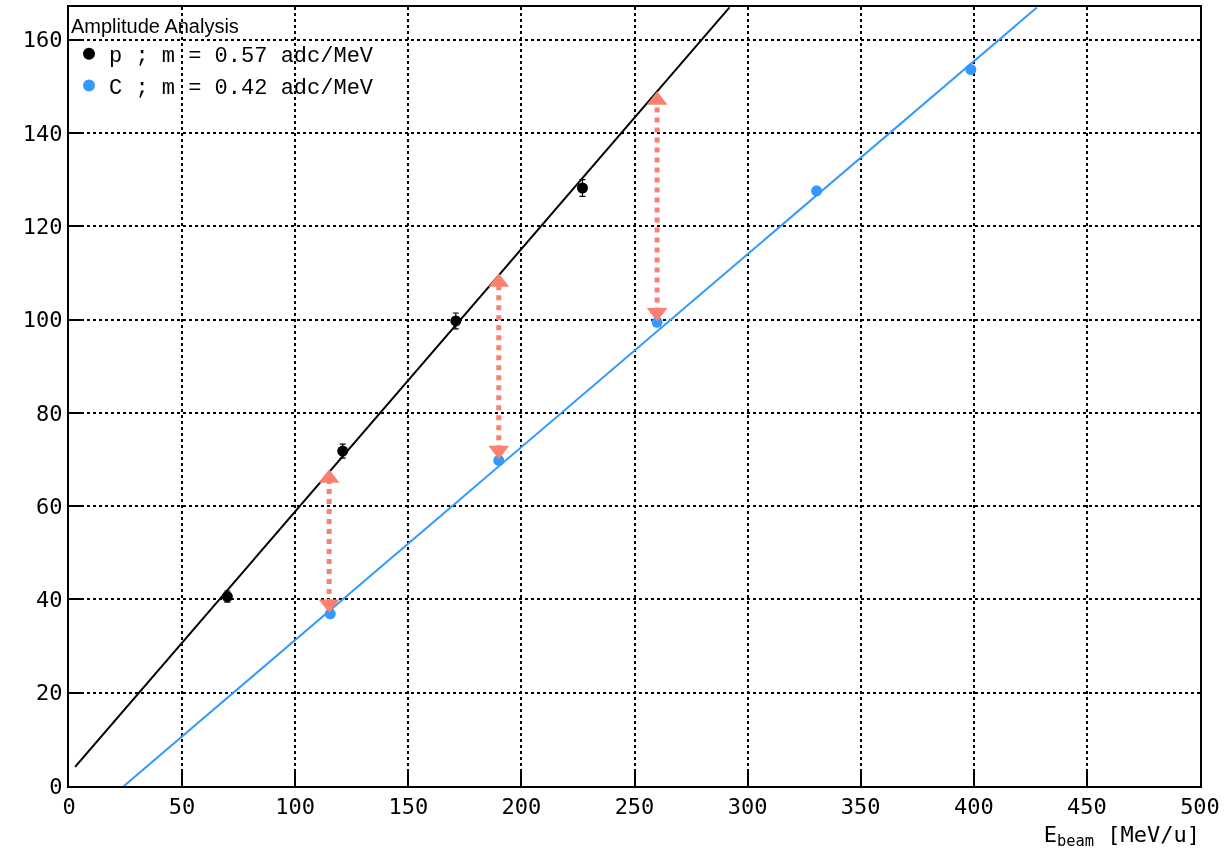 Image resolution: width=1231 pixels, height=860 pixels. Describe the element at coordinates (49, 693) in the screenshot. I see `y-tick-label: 20` at that location.